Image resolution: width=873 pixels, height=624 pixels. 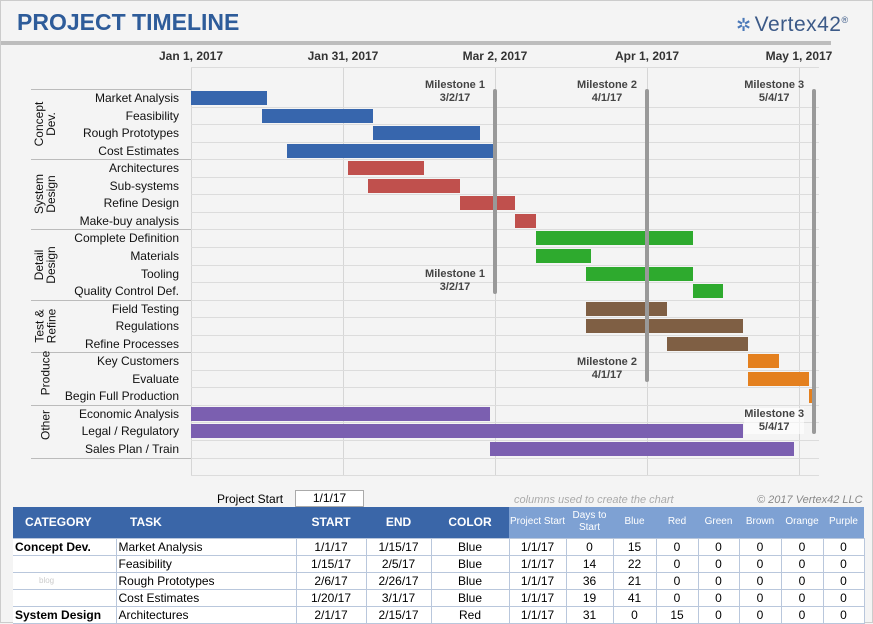 I want to click on table-cell: 1/20/17, so click(x=331, y=597).